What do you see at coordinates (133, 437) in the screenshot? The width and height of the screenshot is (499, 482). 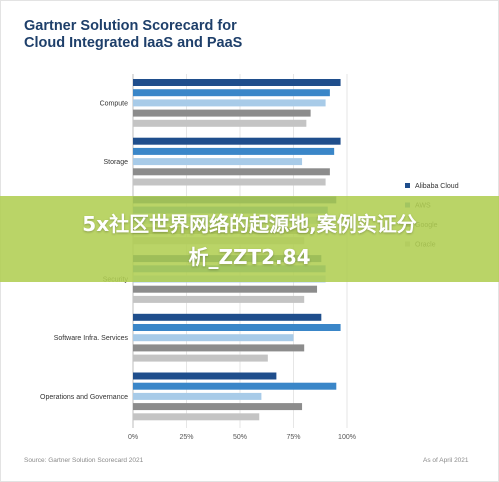 I see `x-tick-label: 0%` at bounding box center [133, 437].